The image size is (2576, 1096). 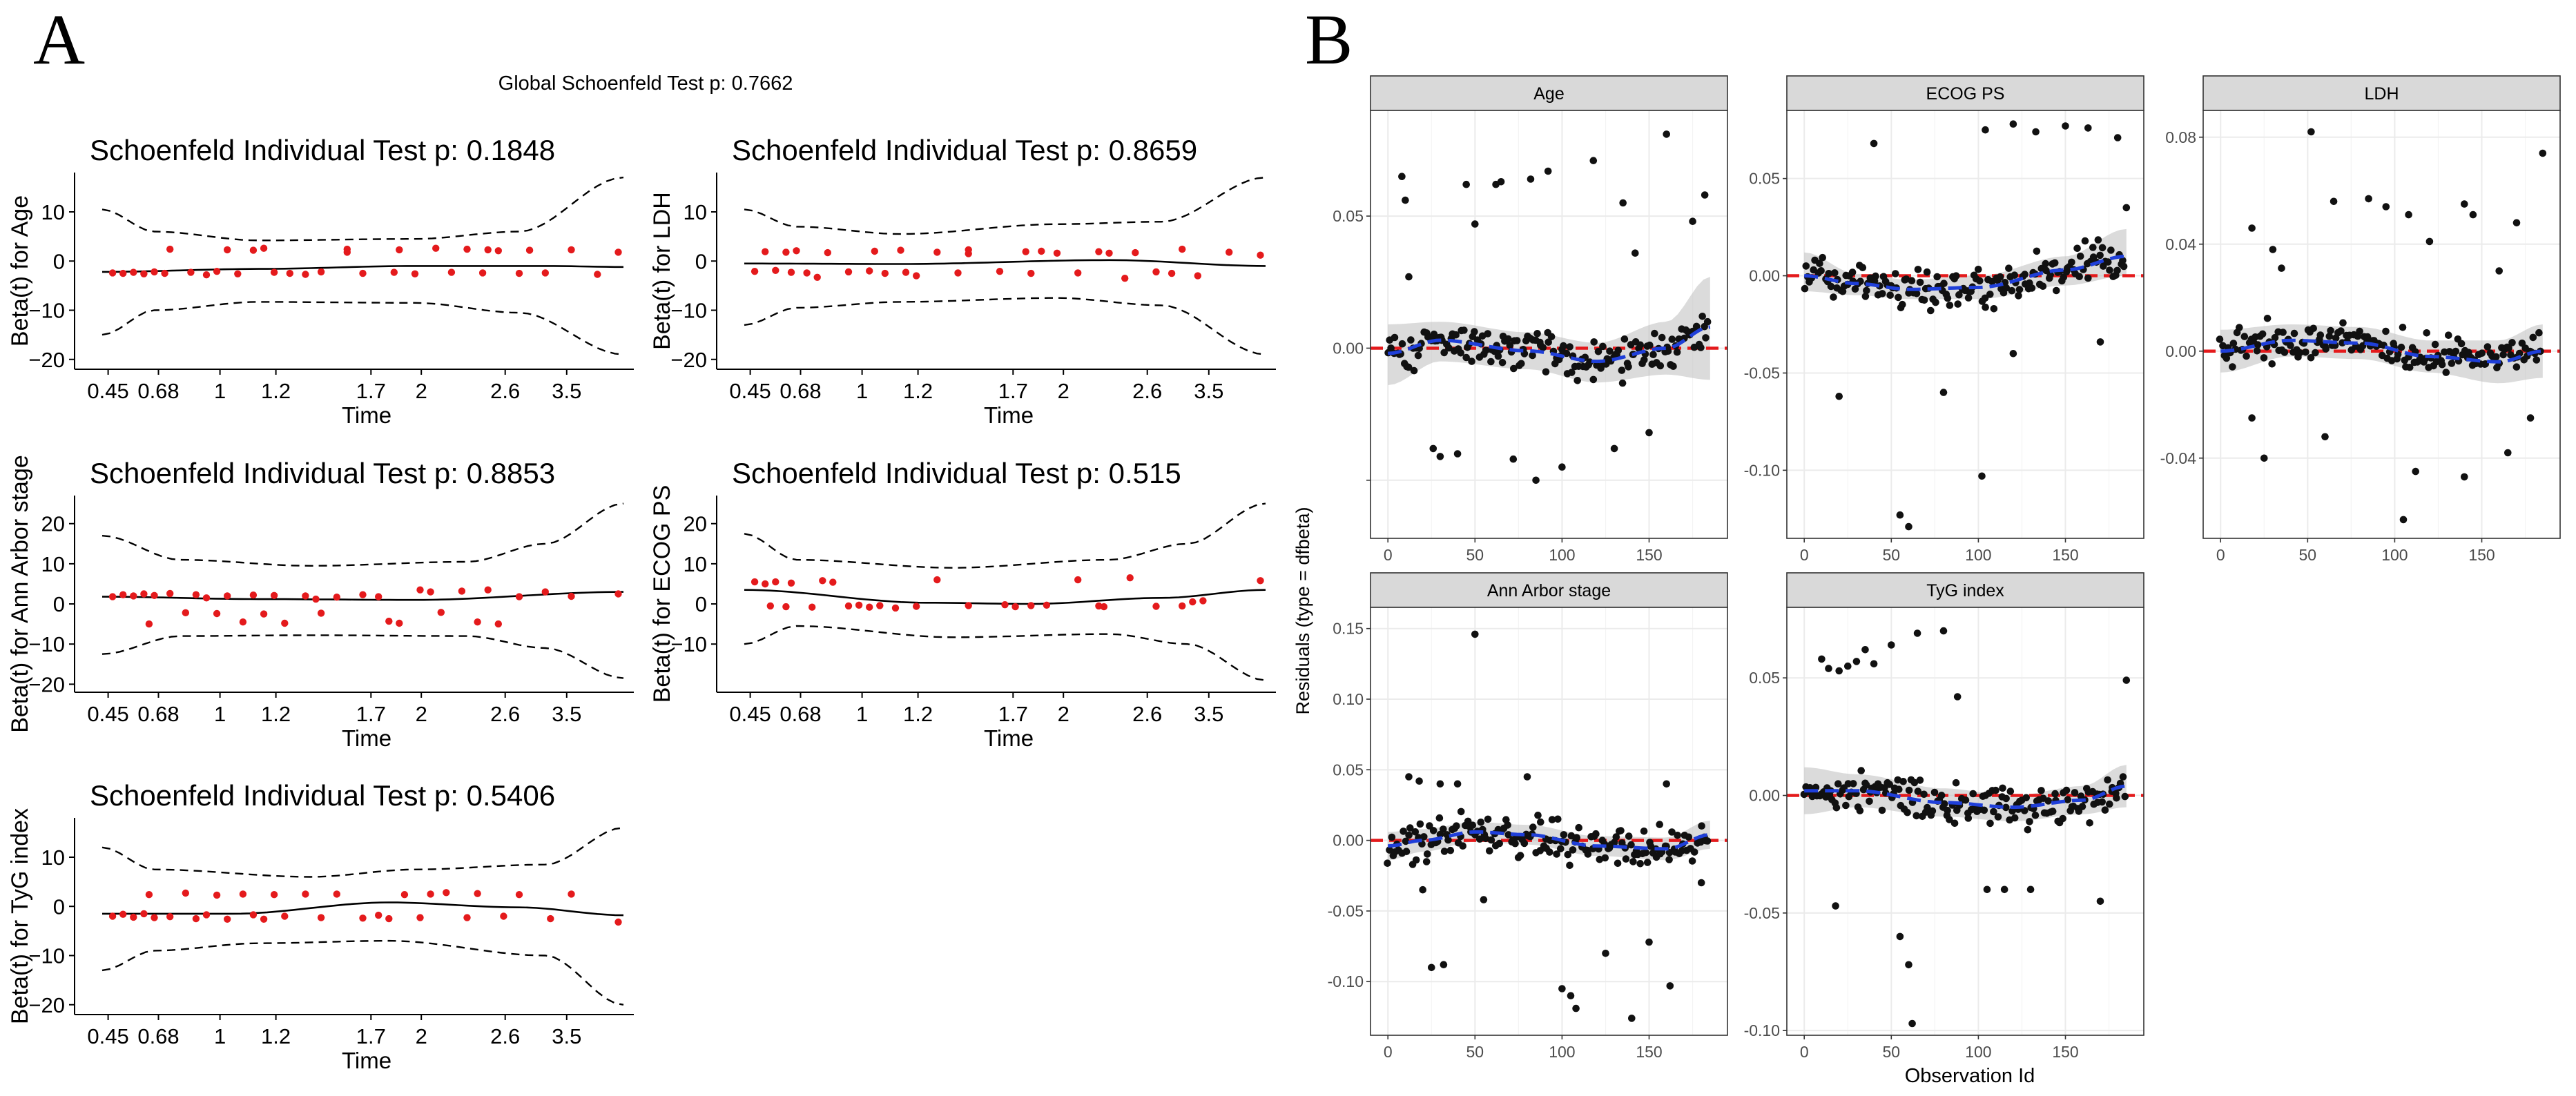 What do you see at coordinates (2181, 244) in the screenshot?
I see `y-tick-label: 0.04` at bounding box center [2181, 244].